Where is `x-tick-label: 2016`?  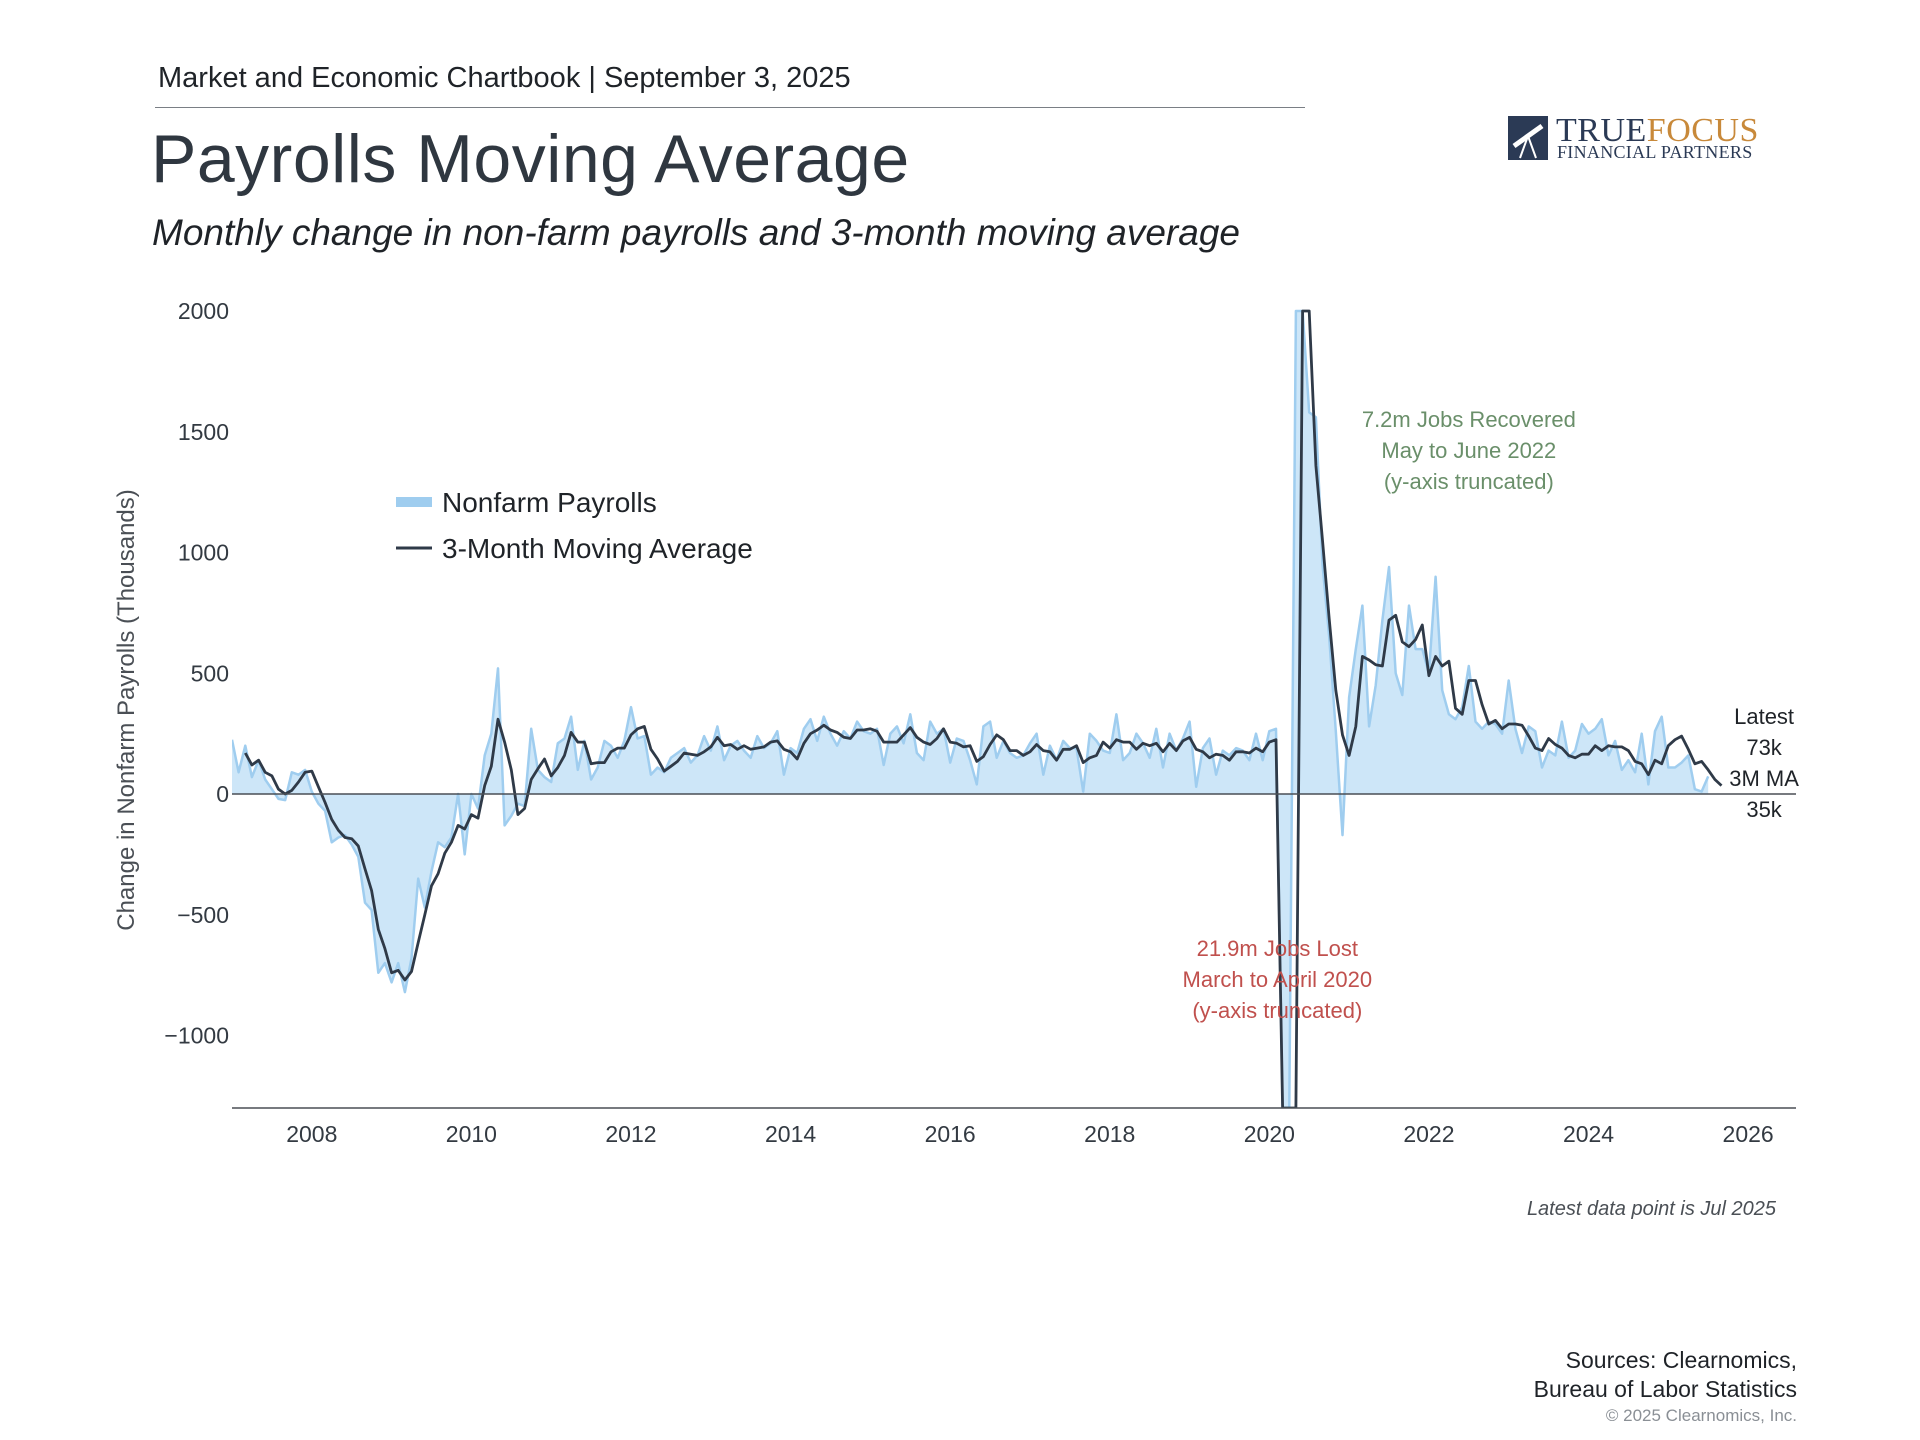 x-tick-label: 2016 is located at coordinates (950, 1134).